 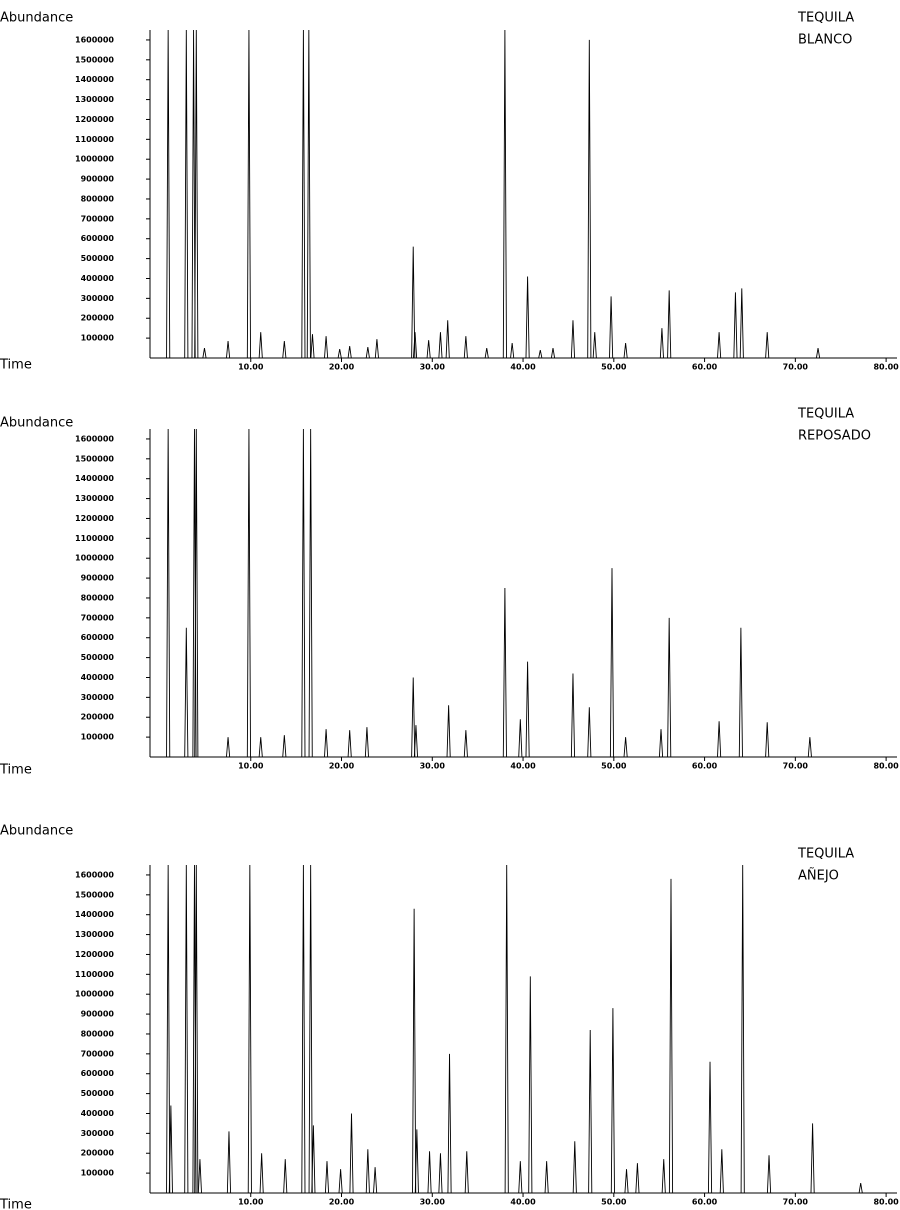 I want to click on y-tick-label: 1500000, so click(x=94, y=59).